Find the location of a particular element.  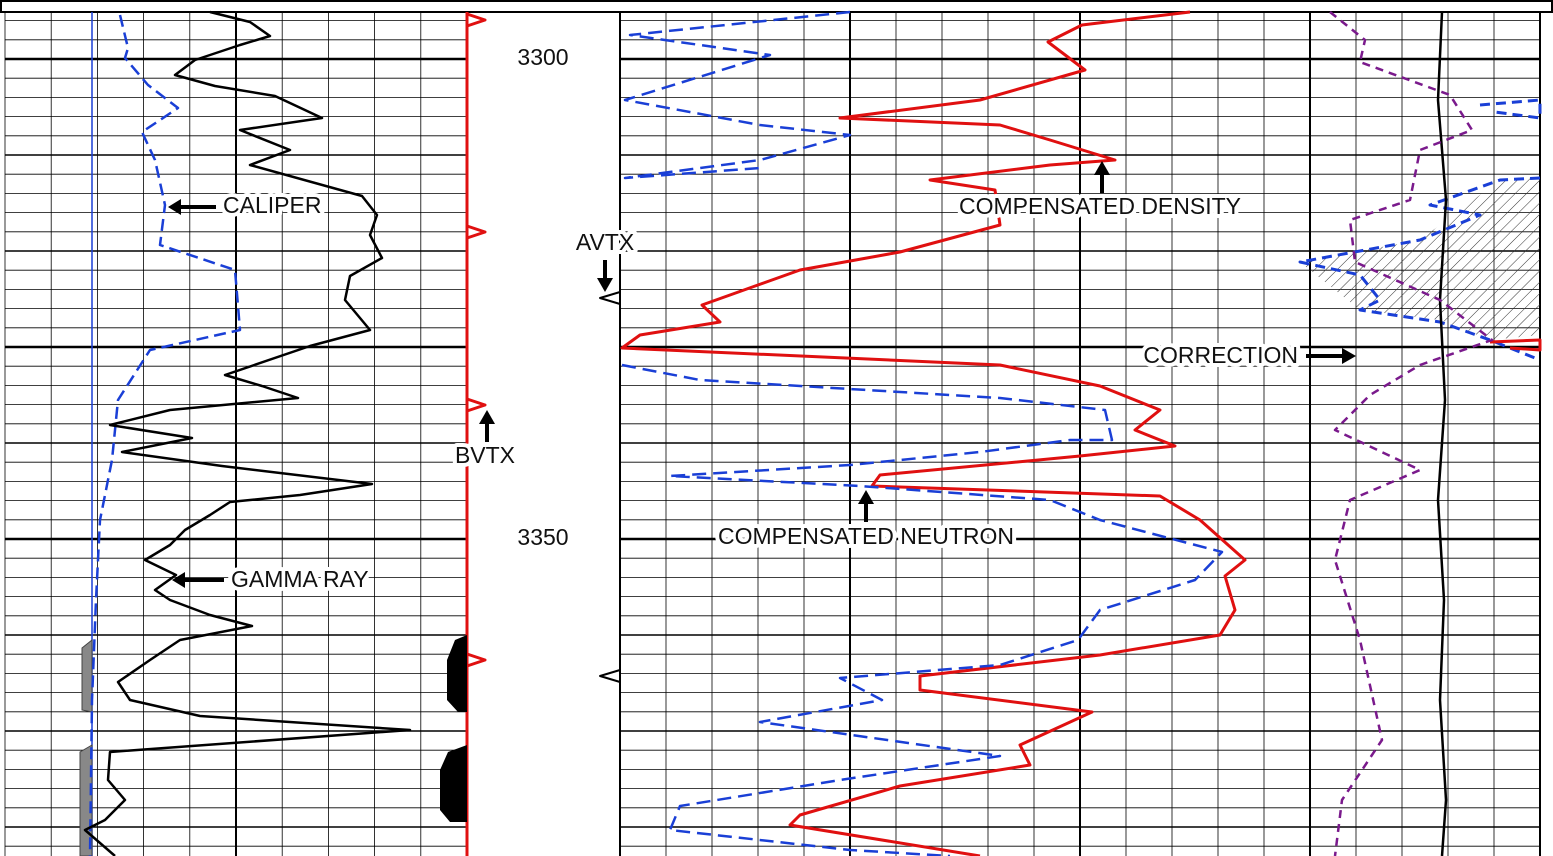

annotation: BVTX is located at coordinates (485, 455).